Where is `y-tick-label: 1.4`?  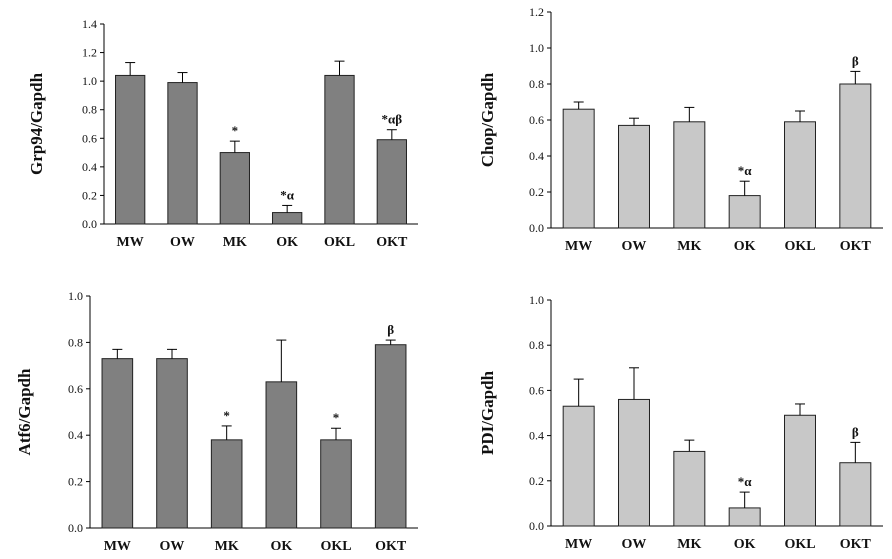 y-tick-label: 1.4 is located at coordinates (89, 24).